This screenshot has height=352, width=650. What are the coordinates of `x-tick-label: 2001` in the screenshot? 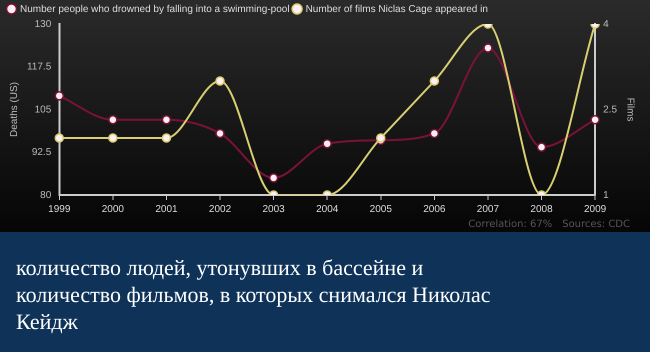 It's located at (166, 209).